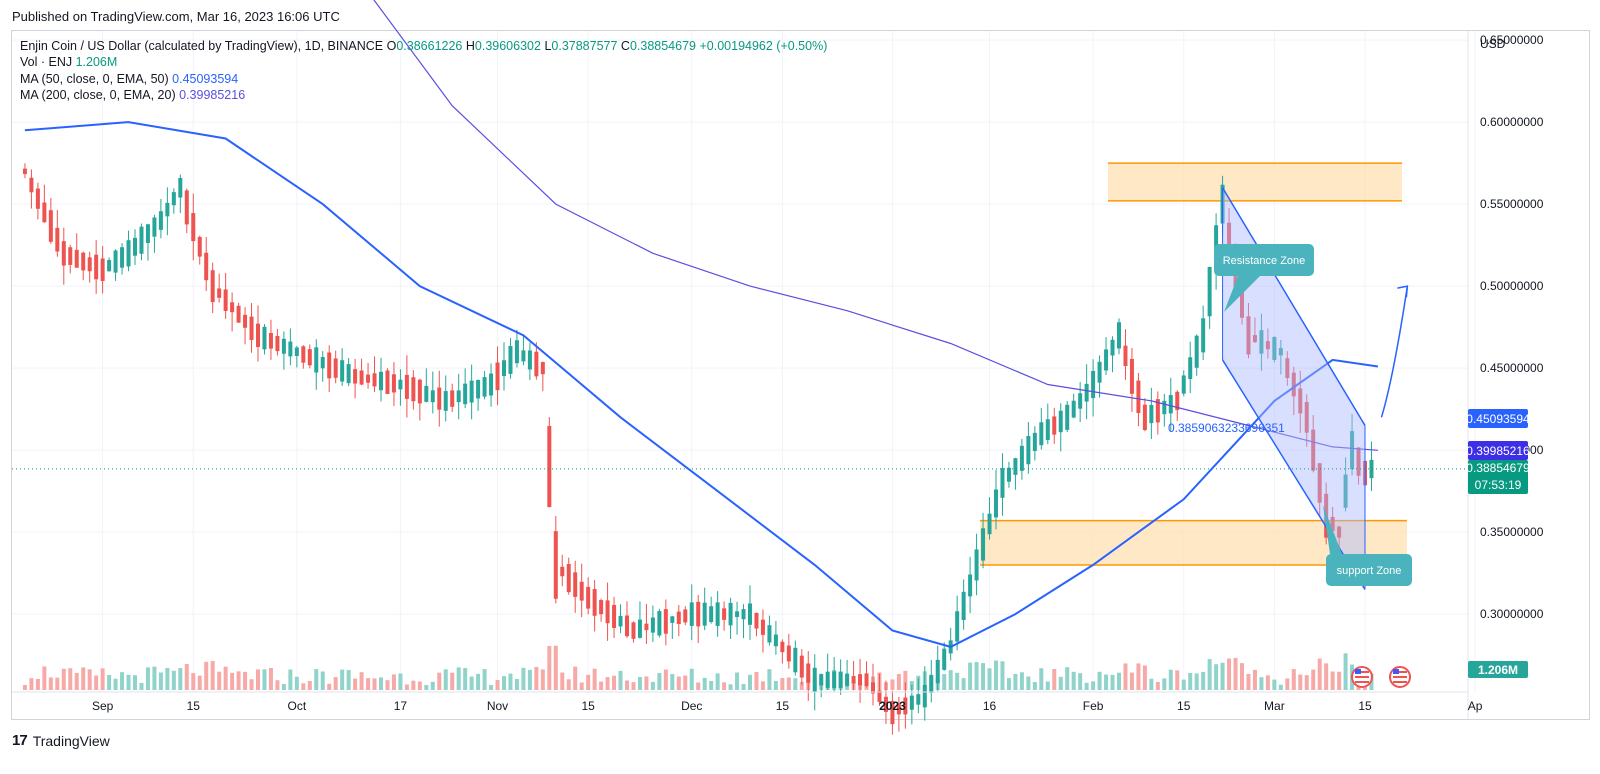 The width and height of the screenshot is (1600, 774). What do you see at coordinates (423, 95) in the screenshot?
I see `legend-row-ma200: MA (200, close, 0, EMA, 20) 0.39985216` at bounding box center [423, 95].